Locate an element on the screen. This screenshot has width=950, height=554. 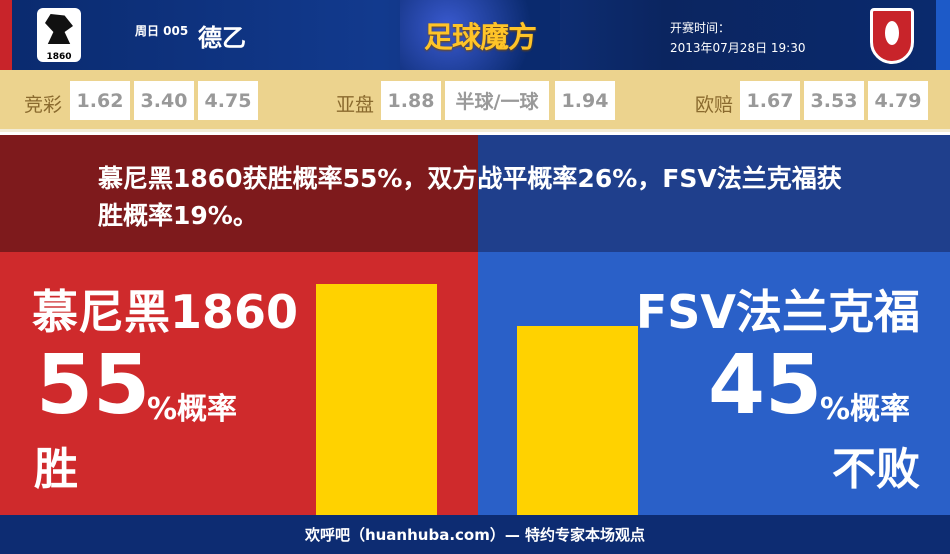
away-team-logo is located at coordinates (892, 36).